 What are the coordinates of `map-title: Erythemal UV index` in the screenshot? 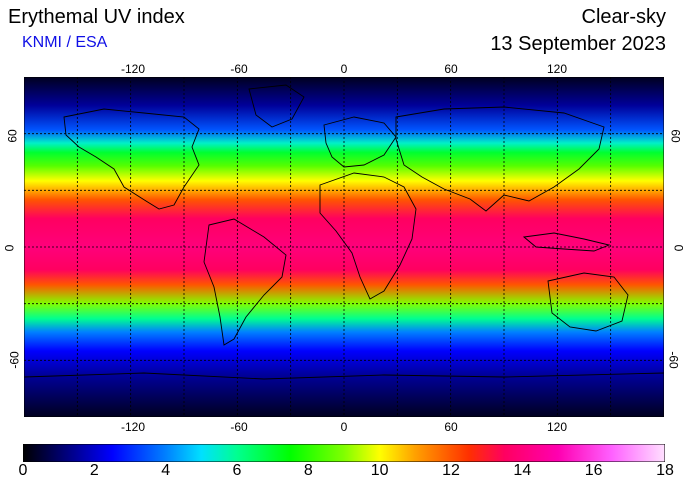 It's located at (96, 17).